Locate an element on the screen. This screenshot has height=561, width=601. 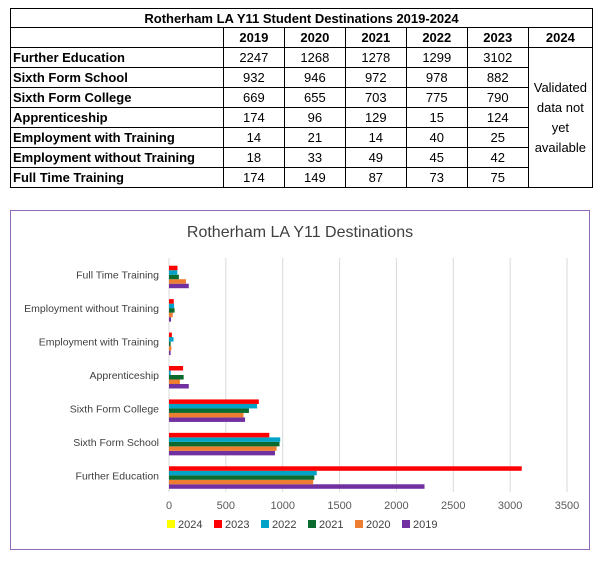
row-label: Further Education is located at coordinates (117, 57).